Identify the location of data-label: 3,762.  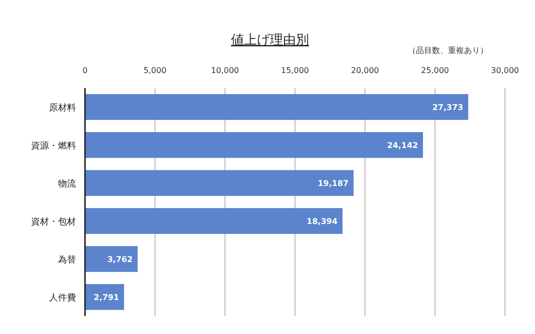
(120, 259).